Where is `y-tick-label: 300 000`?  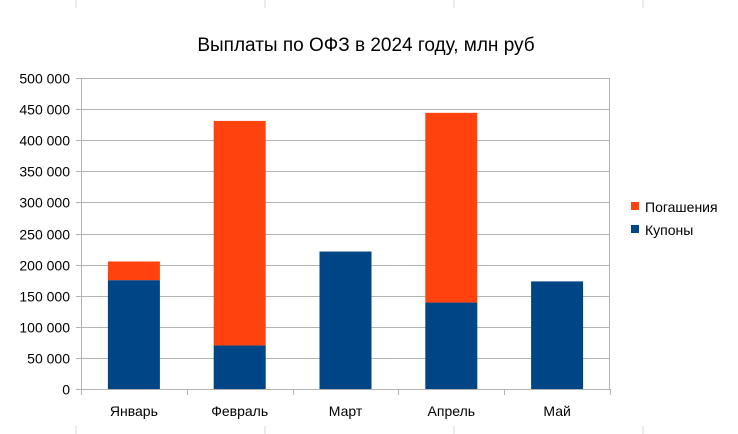
y-tick-label: 300 000 is located at coordinates (44, 203).